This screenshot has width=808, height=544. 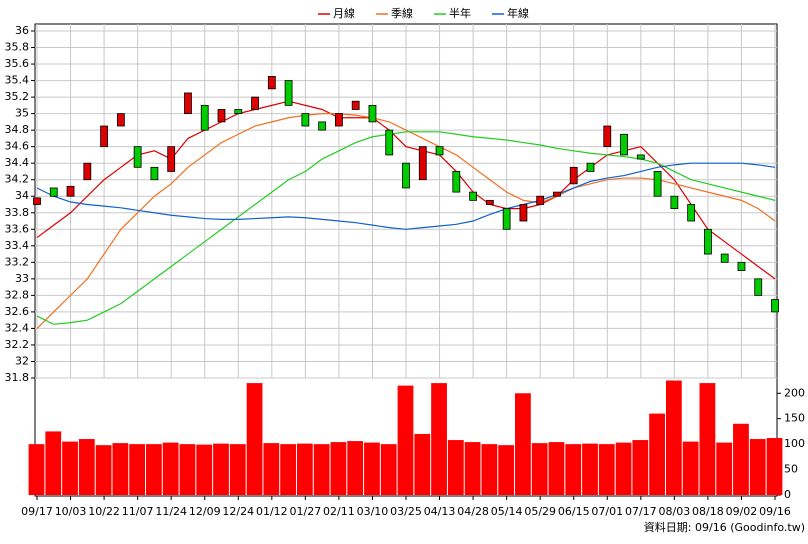 What do you see at coordinates (22, 360) in the screenshot?
I see `y-tick-label: 32` at bounding box center [22, 360].